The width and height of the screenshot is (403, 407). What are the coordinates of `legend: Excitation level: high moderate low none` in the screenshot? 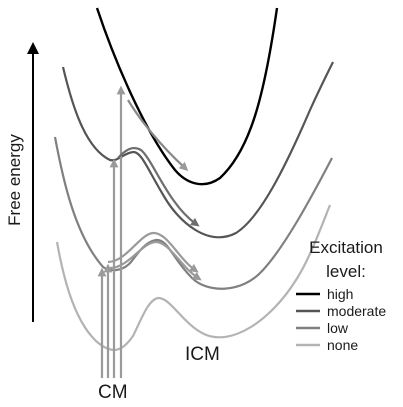 It's located at (341, 295).